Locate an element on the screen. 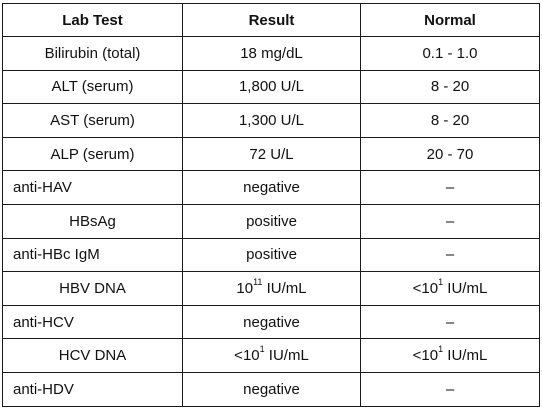 The image size is (542, 411). lab-result-value: 1011 IU/mL is located at coordinates (271, 288).